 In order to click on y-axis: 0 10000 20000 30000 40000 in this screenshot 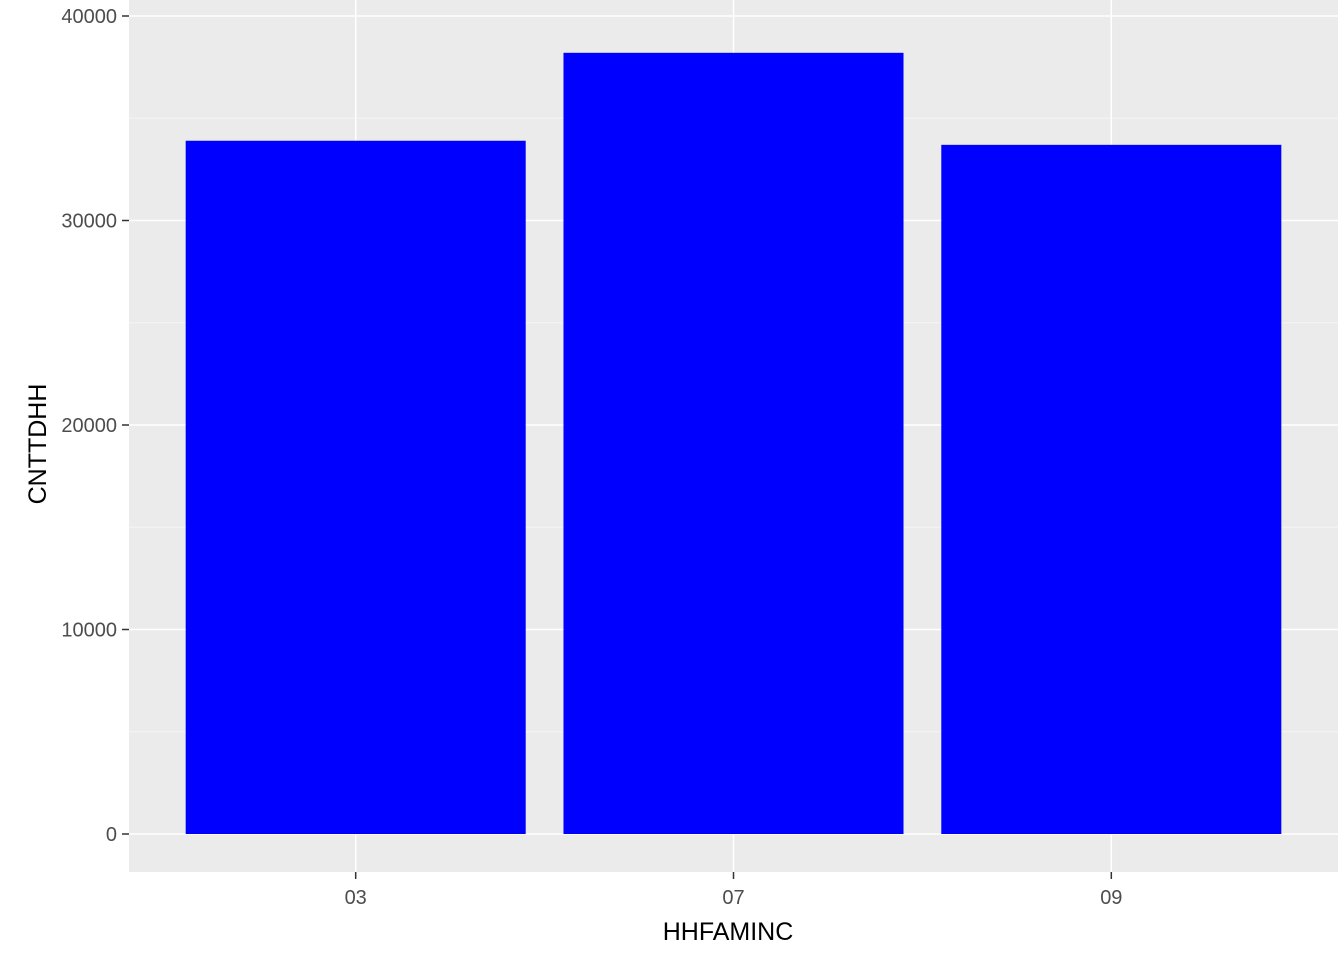, I will do `click(95, 426)`.